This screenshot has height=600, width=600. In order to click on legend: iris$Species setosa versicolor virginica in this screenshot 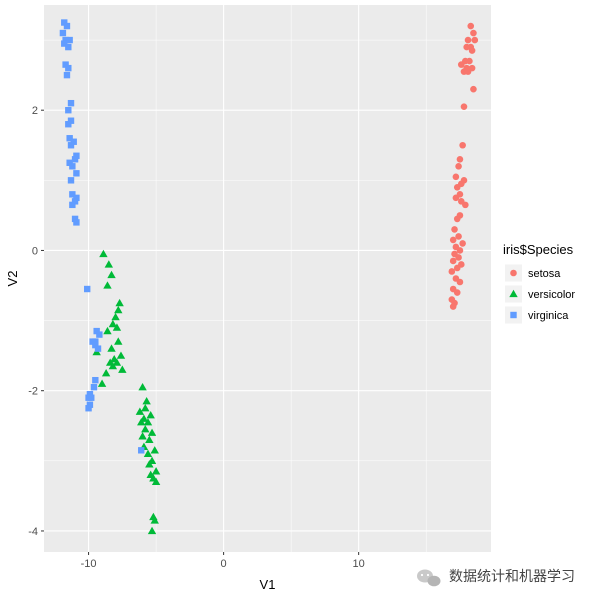, I will do `click(539, 283)`.